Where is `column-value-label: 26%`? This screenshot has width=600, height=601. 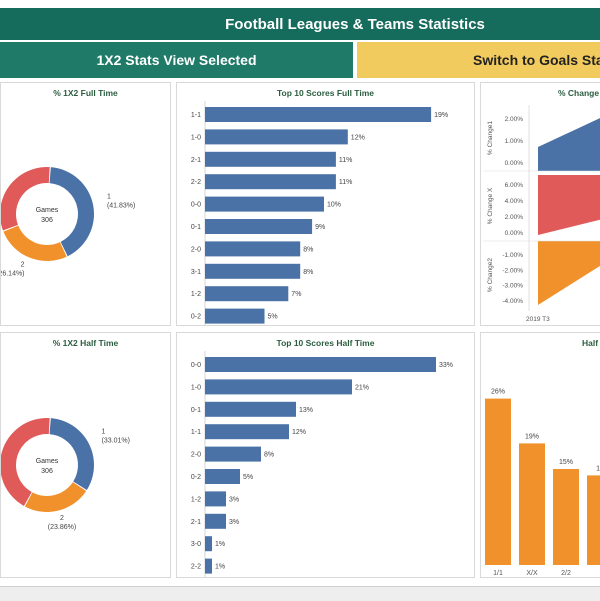
column-value-label: 26% is located at coordinates (498, 392).